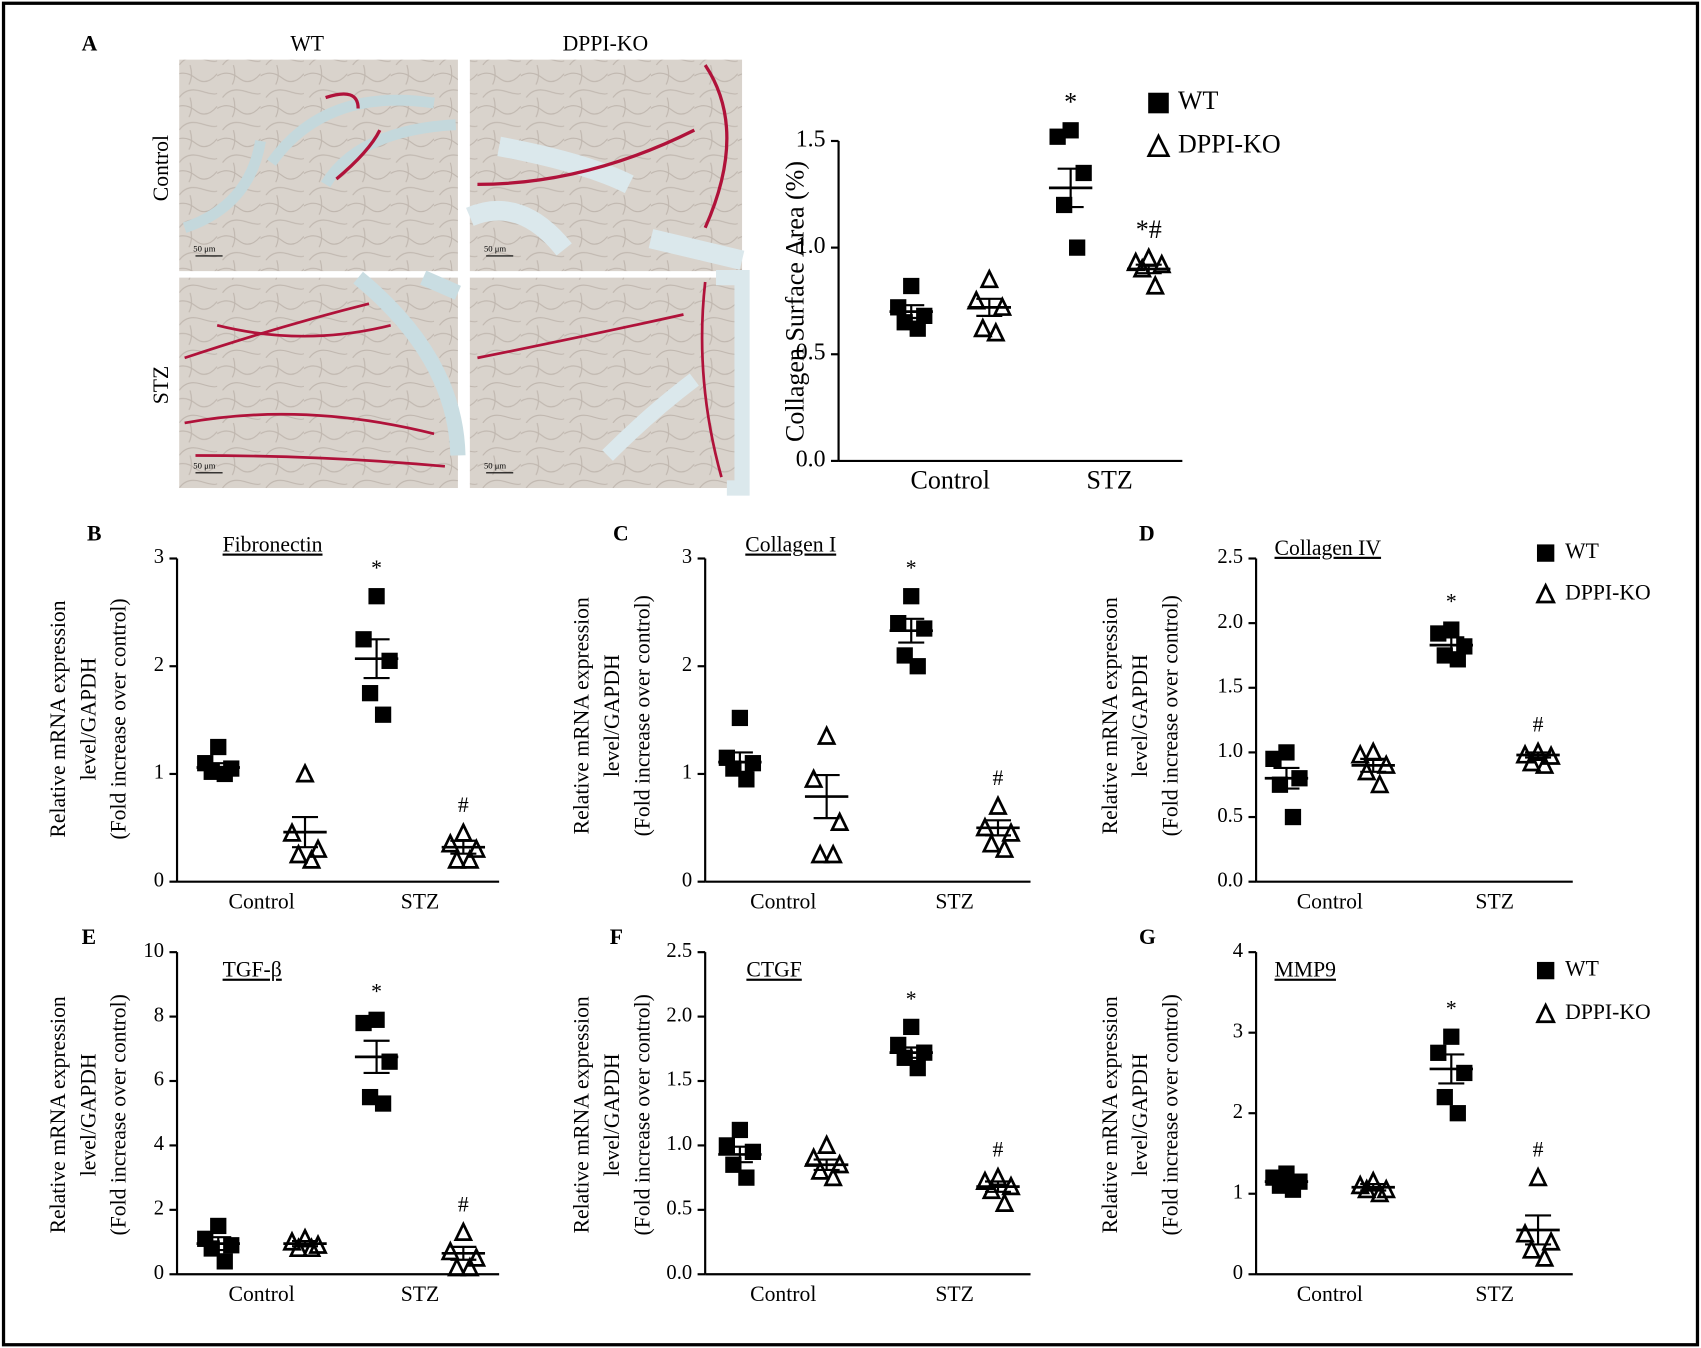 This screenshot has height=1348, width=1701. Describe the element at coordinates (1608, 1012) in the screenshot. I see `legend-label: DPPI-KO` at that location.